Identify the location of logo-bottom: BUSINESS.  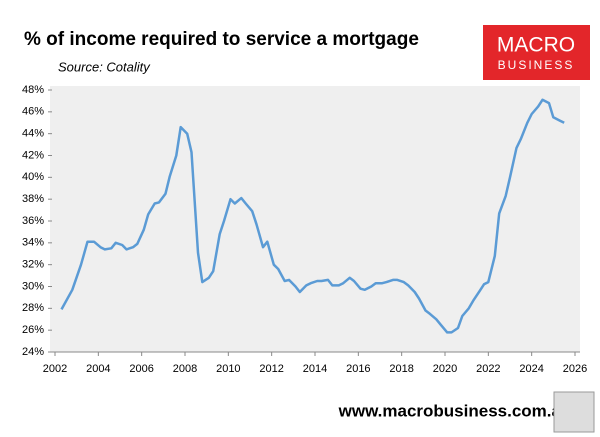
(536, 65).